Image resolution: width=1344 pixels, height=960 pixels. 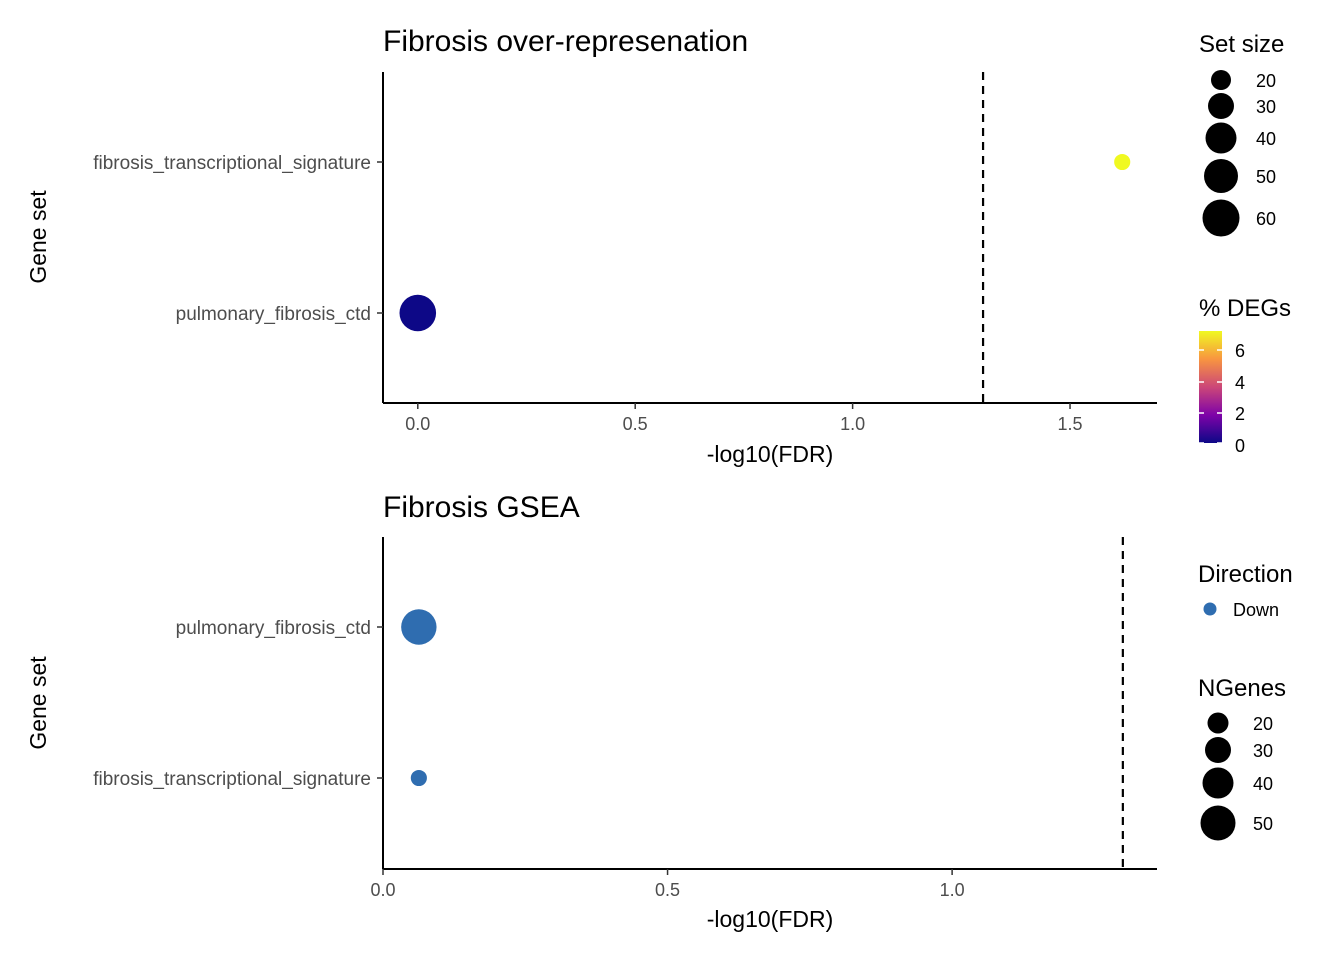 What do you see at coordinates (1240, 351) in the screenshot?
I see `degs-legend-label: 6` at bounding box center [1240, 351].